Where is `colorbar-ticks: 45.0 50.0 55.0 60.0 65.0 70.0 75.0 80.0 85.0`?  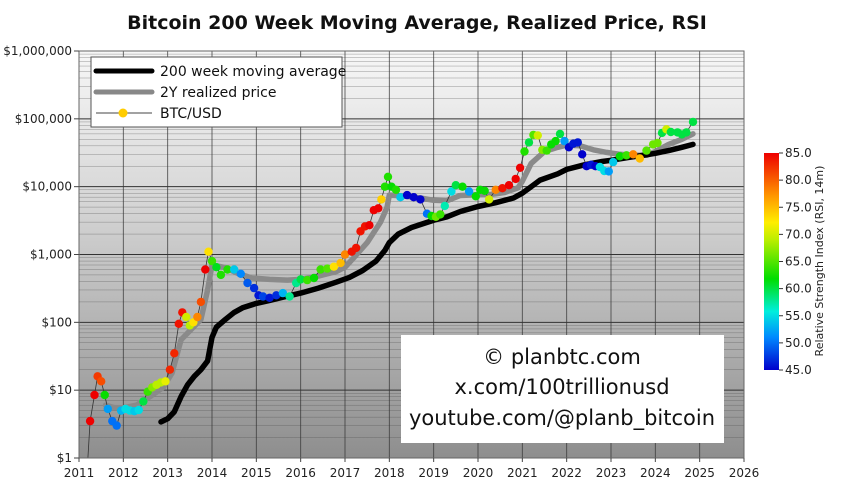
colorbar-ticks: 45.0 50.0 55.0 60.0 65.0 70.0 75.0 80.0 85.0 is located at coordinates (795, 261).